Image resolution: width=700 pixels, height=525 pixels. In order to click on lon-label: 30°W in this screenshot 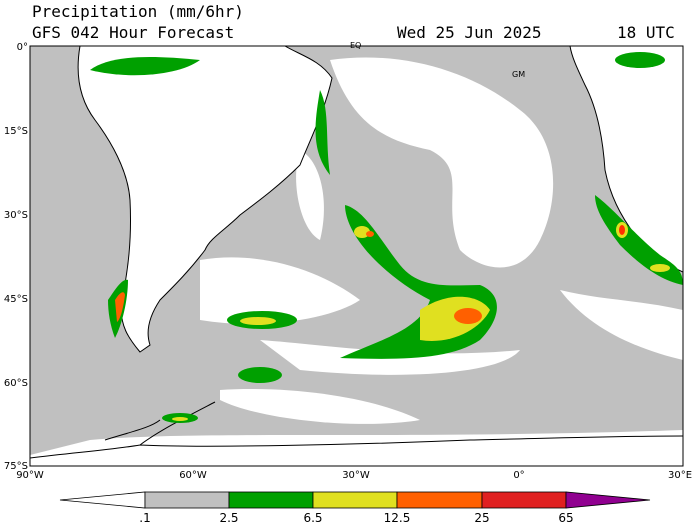, I will do `click(356, 475)`.